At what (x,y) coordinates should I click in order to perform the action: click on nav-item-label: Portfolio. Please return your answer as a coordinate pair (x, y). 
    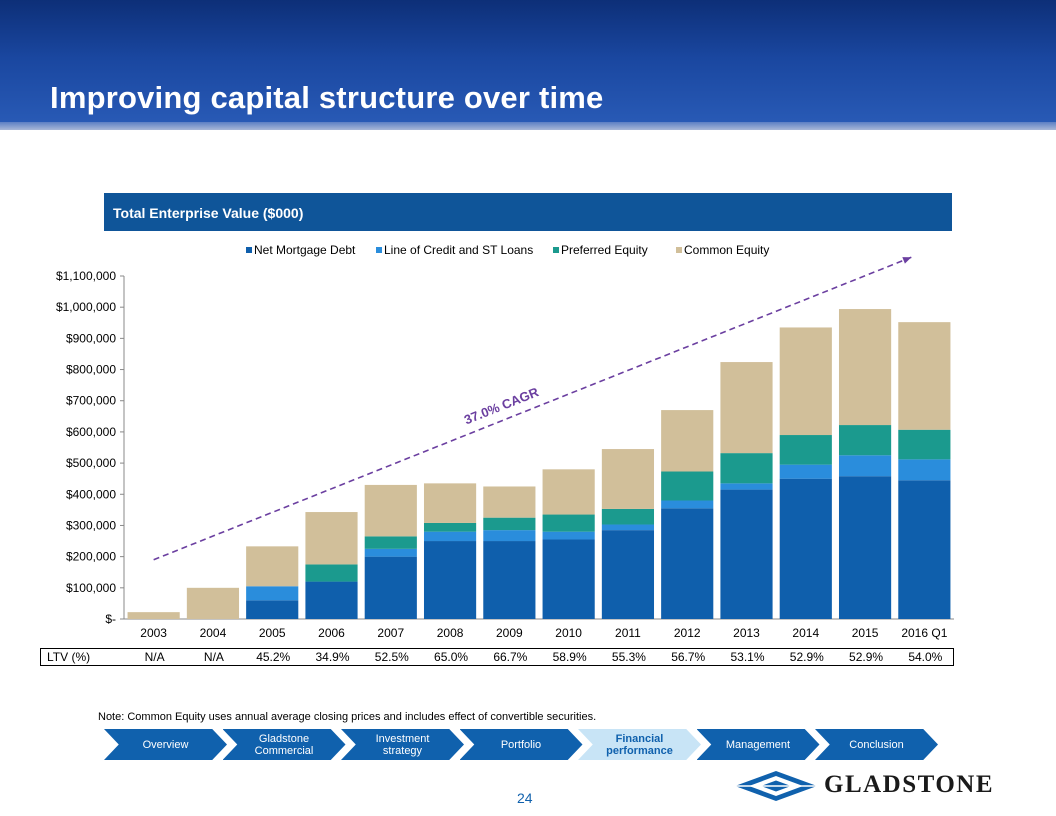
    Looking at the image, I should click on (521, 744).